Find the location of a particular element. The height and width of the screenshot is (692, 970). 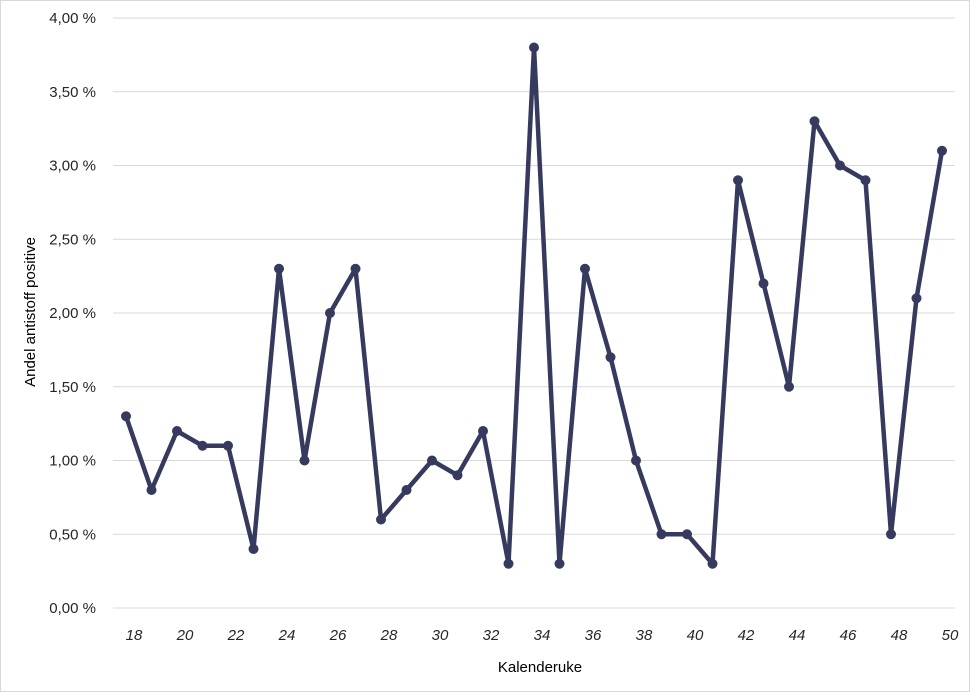

y-tick-label: 4,00 % is located at coordinates (72, 18).